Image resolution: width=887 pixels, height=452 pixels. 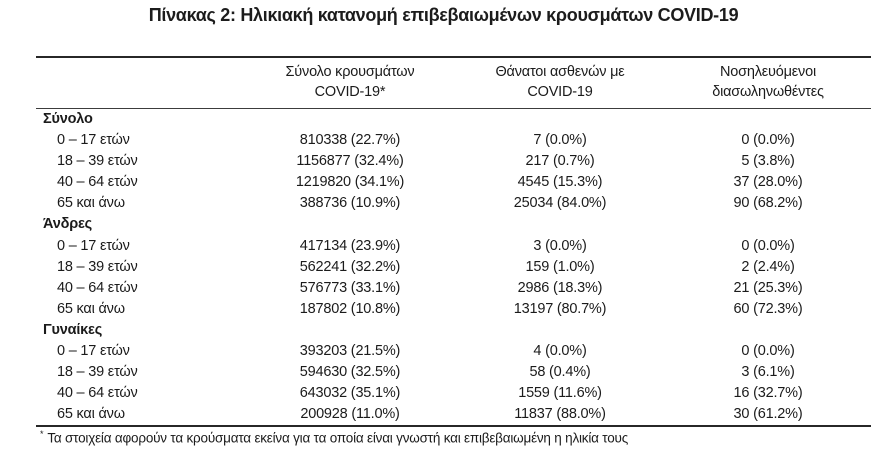 I want to click on cases-value: 187802 (10.8%), so click(x=350, y=308).